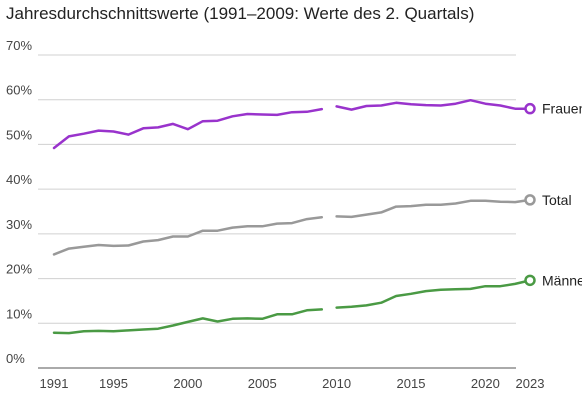  I want to click on series-labels: Frauen Total Männer, so click(562, 195).